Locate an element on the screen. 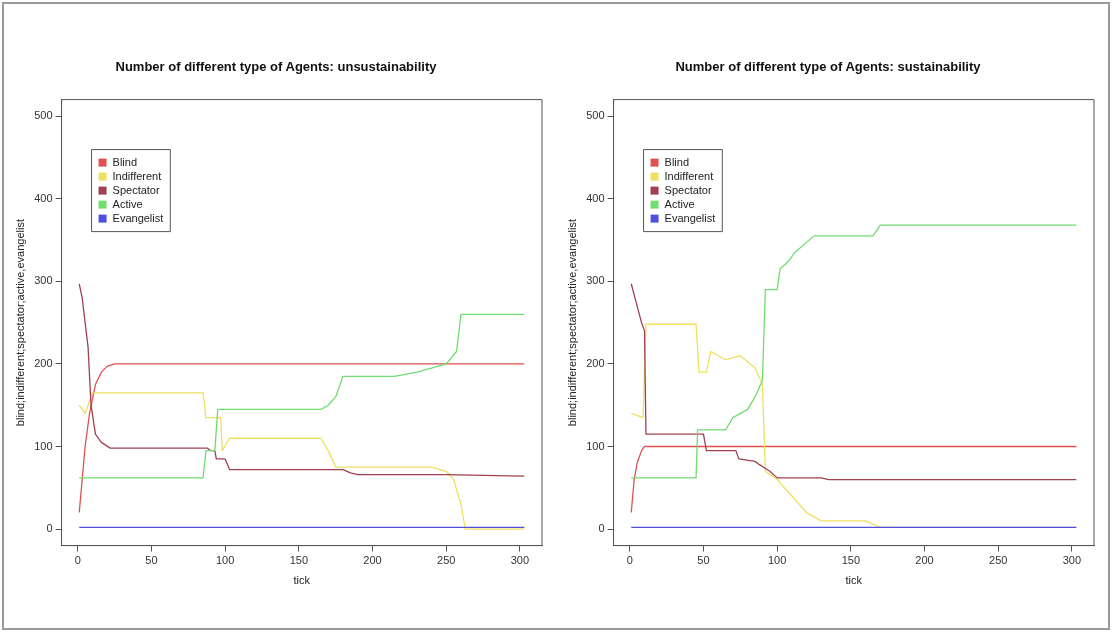  chart-title: Number of different type of Agents: sustainability is located at coordinates (828, 67).